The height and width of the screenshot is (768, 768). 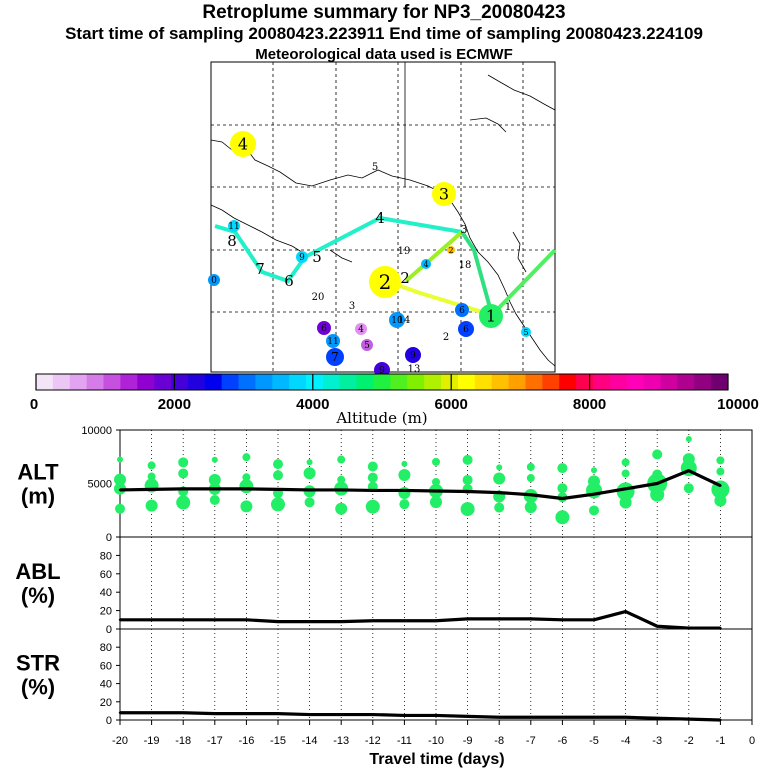 I want to click on y-tick-label: 5000, so click(x=100, y=485).